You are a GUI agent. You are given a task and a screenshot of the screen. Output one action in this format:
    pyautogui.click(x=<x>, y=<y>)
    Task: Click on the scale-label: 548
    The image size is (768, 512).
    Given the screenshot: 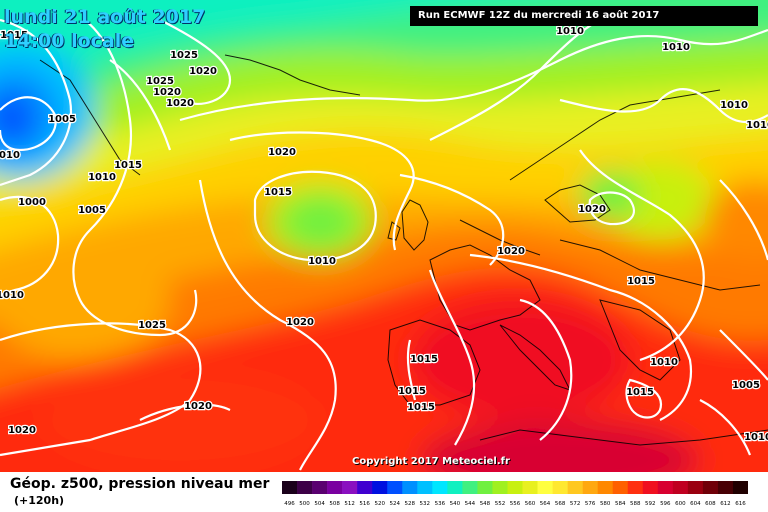 What is the action you would take?
    pyautogui.click(x=485, y=504)
    